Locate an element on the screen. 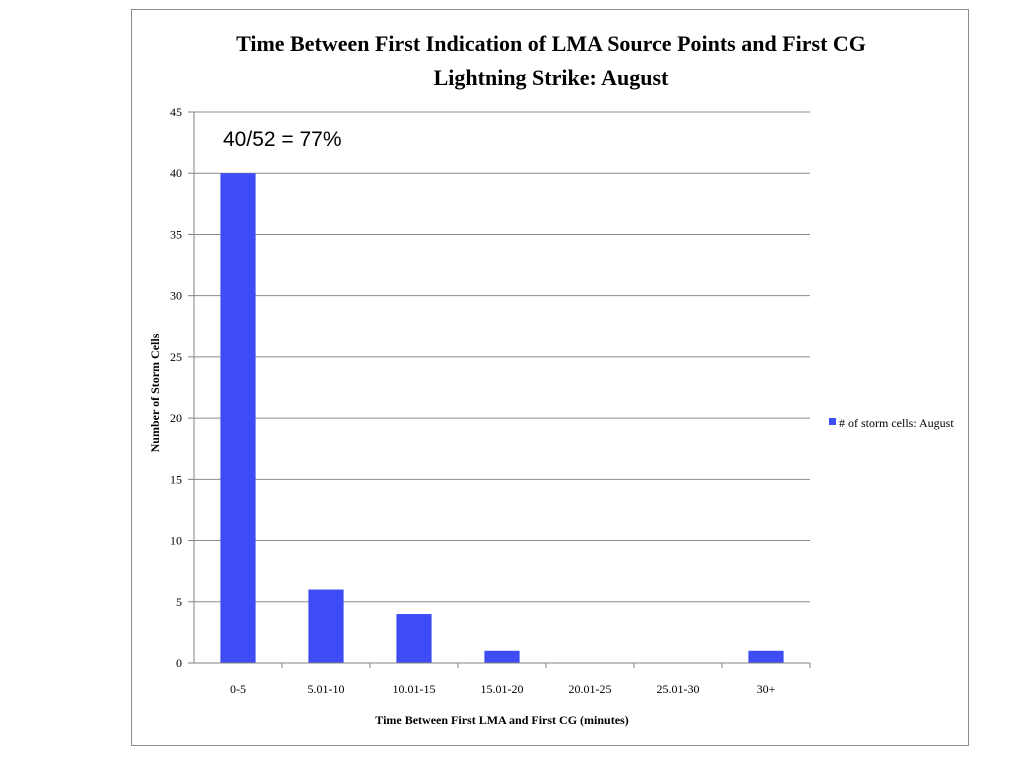  y-tick-label: 20 is located at coordinates (176, 418).